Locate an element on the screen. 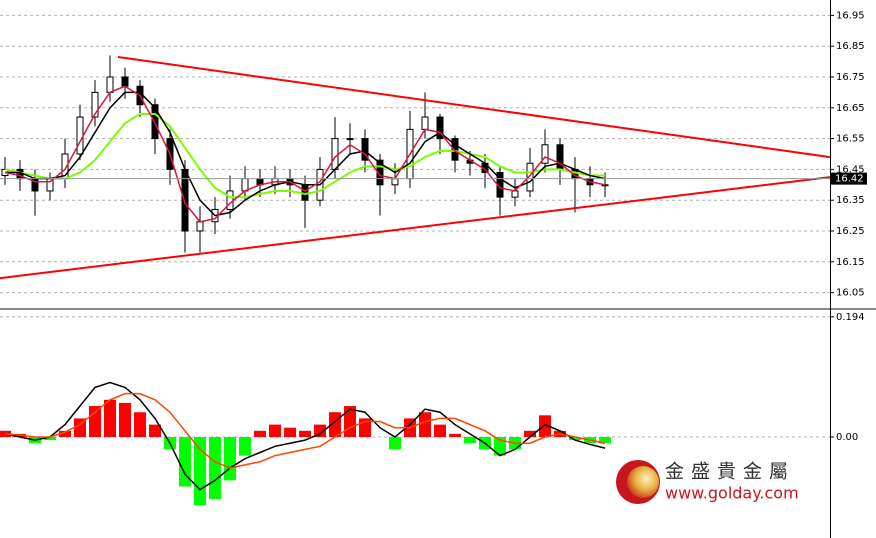  brand-url: www.golday.com is located at coordinates (732, 493).